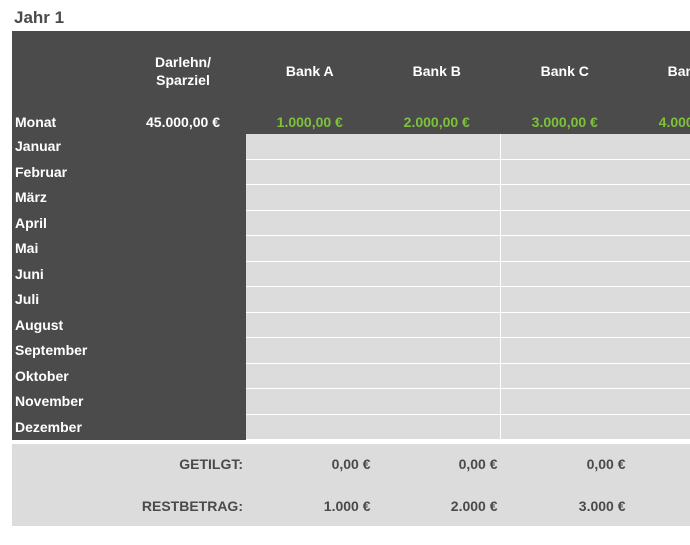  Describe the element at coordinates (211, 464) in the screenshot. I see `summary-label: GETILGT:` at that location.